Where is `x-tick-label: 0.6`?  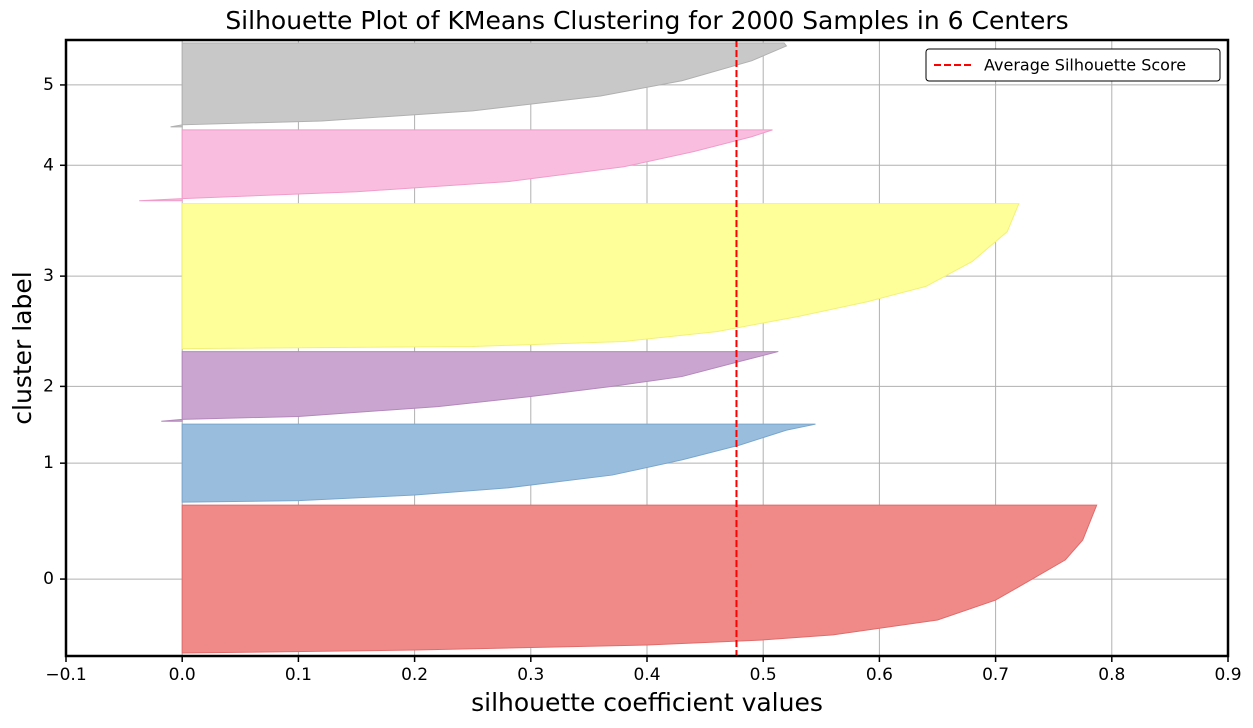
x-tick-label: 0.6 is located at coordinates (879, 675).